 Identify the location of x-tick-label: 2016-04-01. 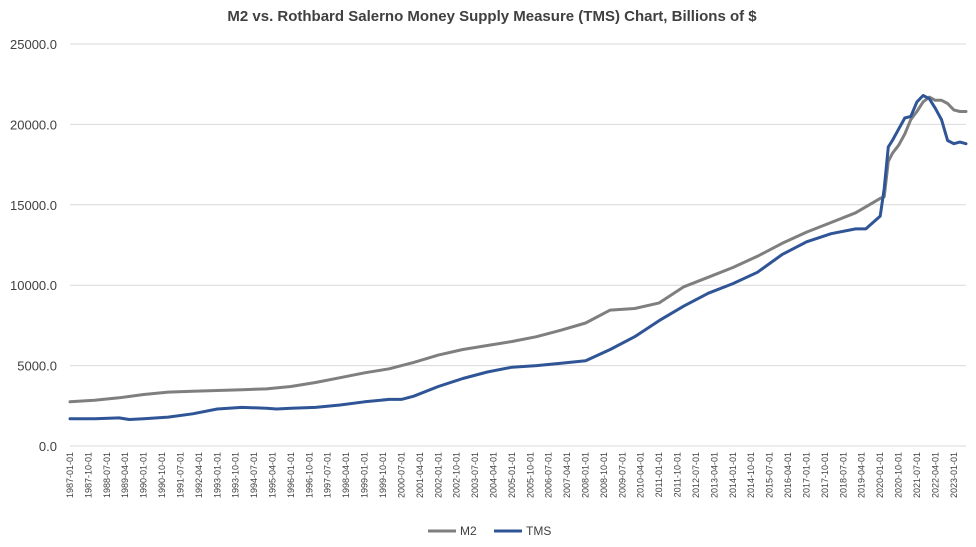
(788, 475).